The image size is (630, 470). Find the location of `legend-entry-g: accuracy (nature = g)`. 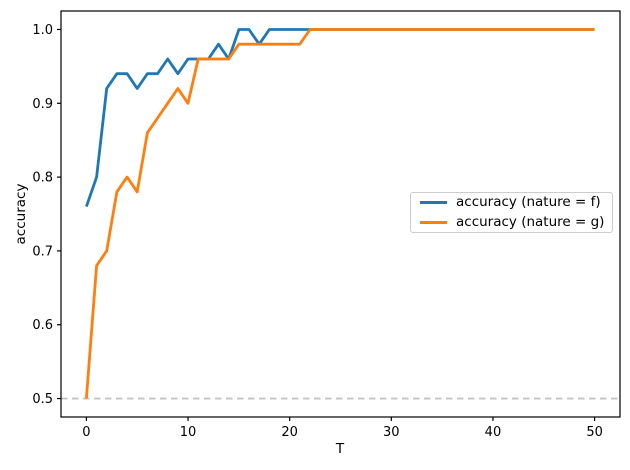

legend-entry-g: accuracy (nature = g) is located at coordinates (512, 222).